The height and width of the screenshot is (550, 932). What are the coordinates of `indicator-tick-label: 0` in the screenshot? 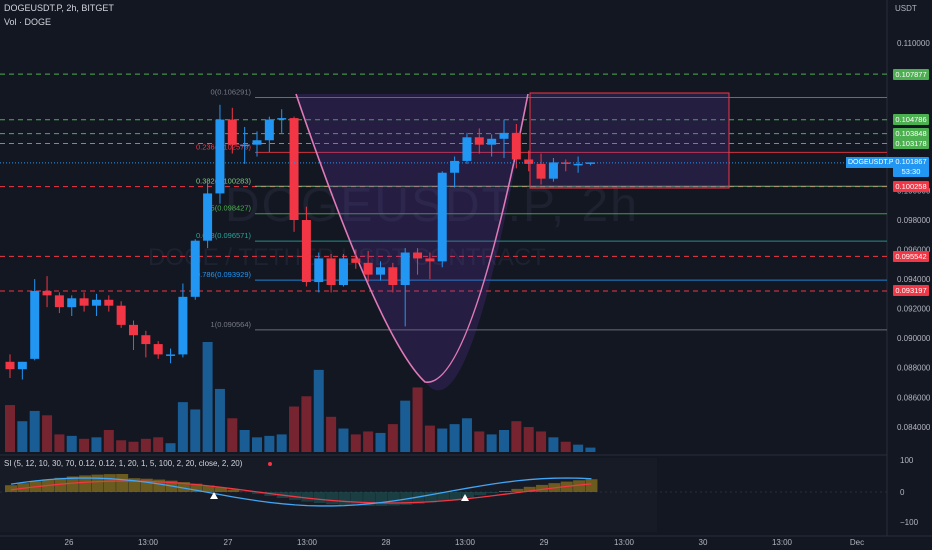 It's located at (902, 492).